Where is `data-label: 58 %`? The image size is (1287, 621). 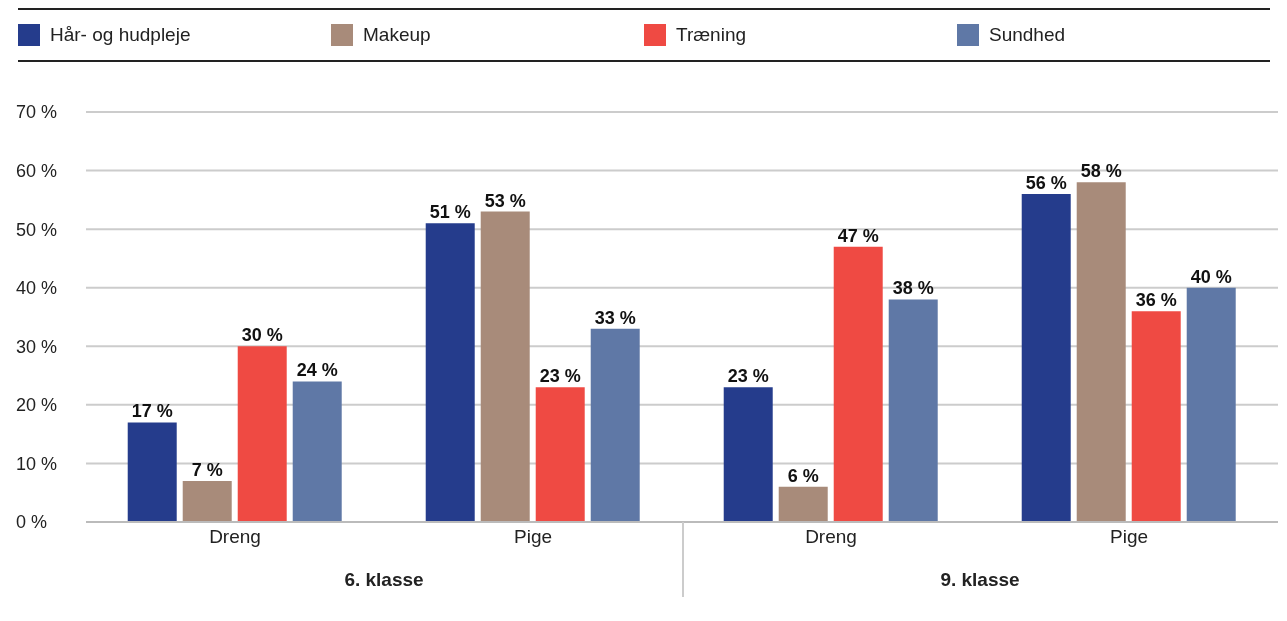 data-label: 58 % is located at coordinates (1101, 171).